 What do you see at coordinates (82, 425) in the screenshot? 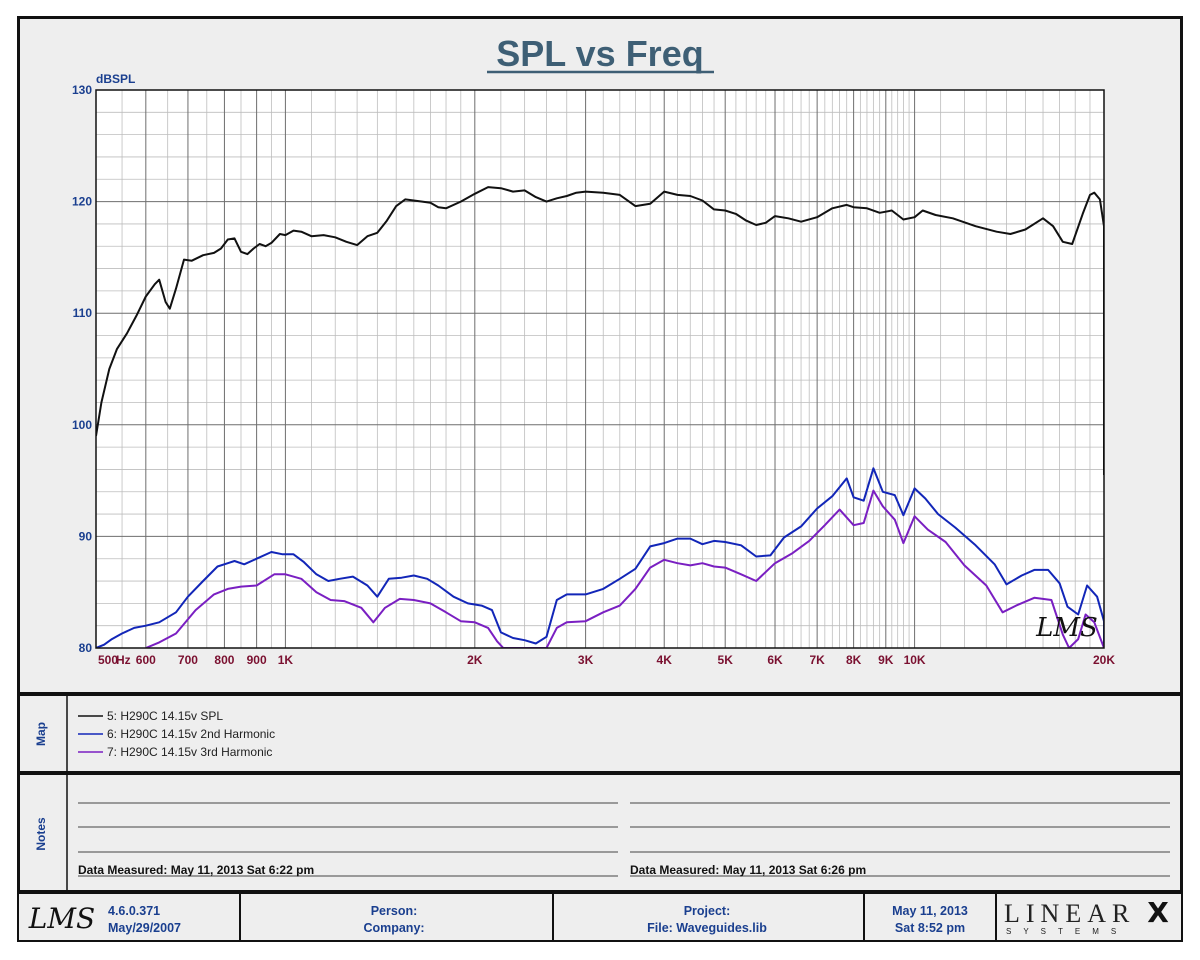
I see `y-tick-label: 100` at bounding box center [82, 425].